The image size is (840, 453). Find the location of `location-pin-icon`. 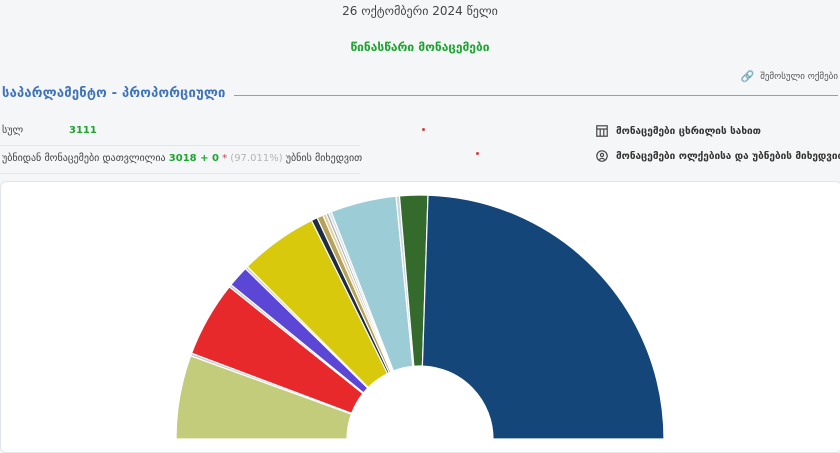

location-pin-icon is located at coordinates (602, 156).